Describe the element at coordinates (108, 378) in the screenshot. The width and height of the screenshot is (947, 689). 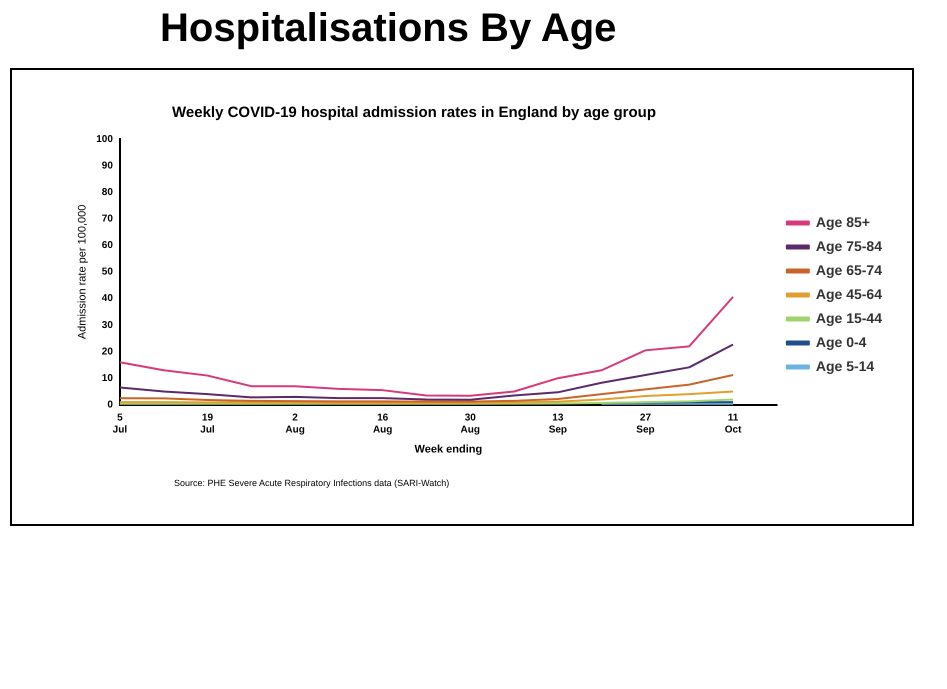
I see `y-tick-label: 10` at that location.